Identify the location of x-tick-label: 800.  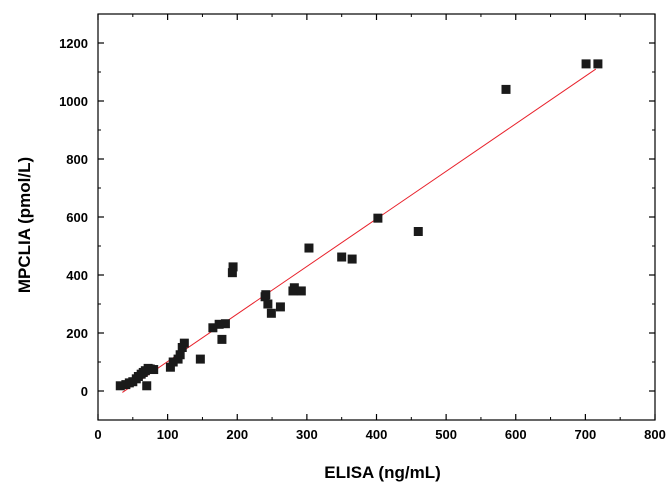
(655, 434).